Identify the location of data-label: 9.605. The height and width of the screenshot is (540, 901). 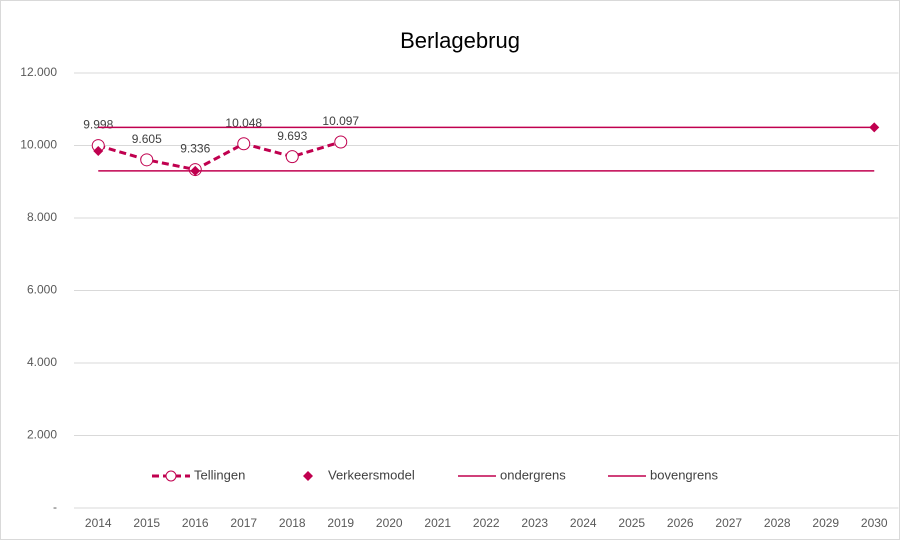
(147, 139).